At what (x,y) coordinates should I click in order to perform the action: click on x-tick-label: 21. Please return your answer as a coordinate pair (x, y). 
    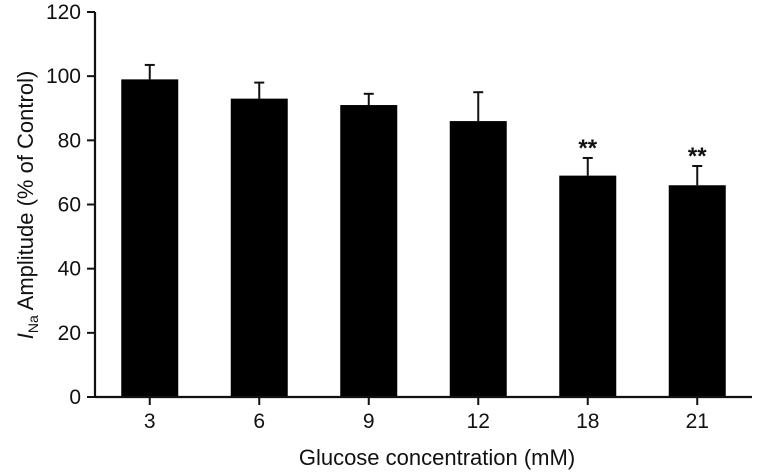
    Looking at the image, I should click on (697, 421).